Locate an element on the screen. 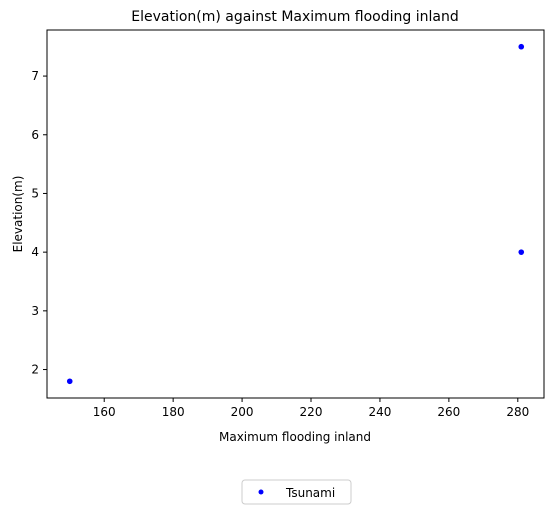 This screenshot has width=554, height=515. legend: Tsunami is located at coordinates (296, 492).